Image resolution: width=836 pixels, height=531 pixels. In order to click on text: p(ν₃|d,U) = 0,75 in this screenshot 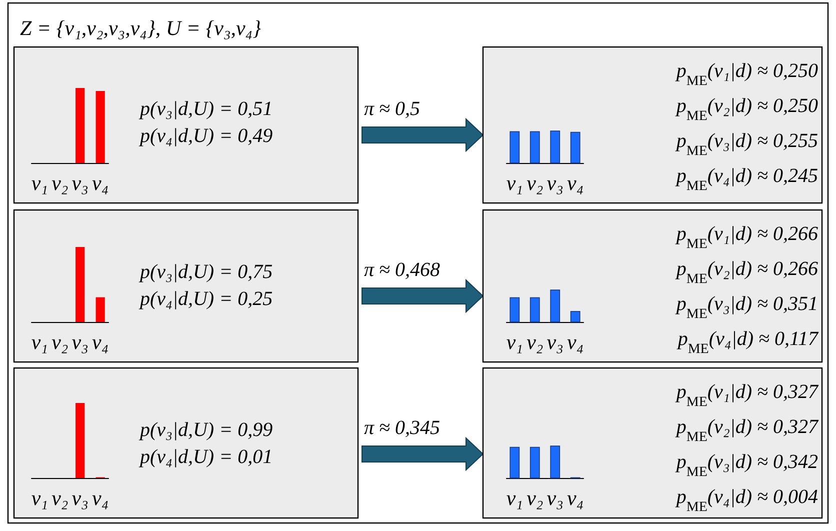, I will do `click(205, 272)`.